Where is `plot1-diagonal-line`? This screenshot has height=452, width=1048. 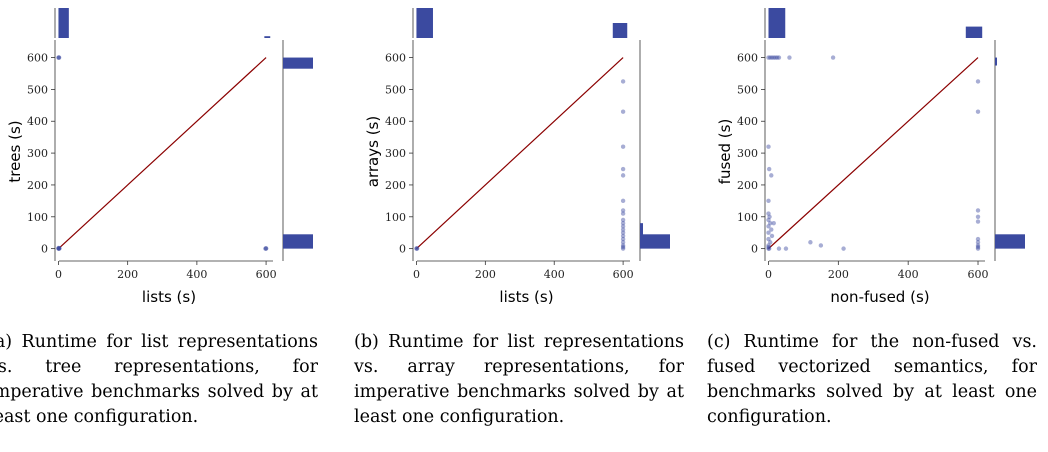
plot1-diagonal-line is located at coordinates (162, 153).